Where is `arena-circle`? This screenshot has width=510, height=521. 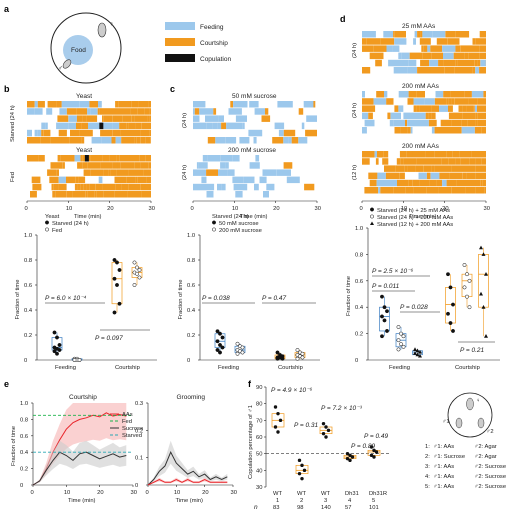 arena-circle is located at coordinates (86, 48).